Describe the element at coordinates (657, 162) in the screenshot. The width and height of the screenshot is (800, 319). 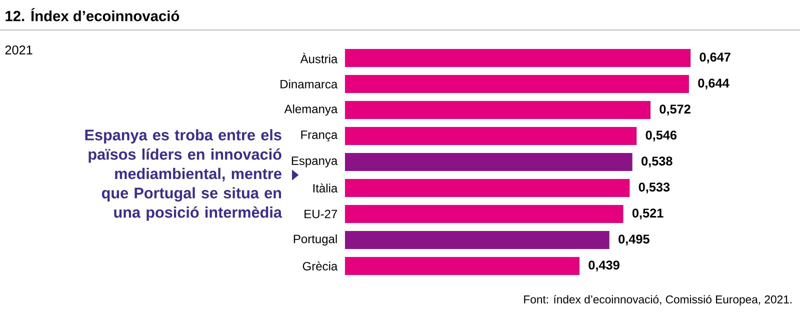
I see `data-label: 0,538` at that location.